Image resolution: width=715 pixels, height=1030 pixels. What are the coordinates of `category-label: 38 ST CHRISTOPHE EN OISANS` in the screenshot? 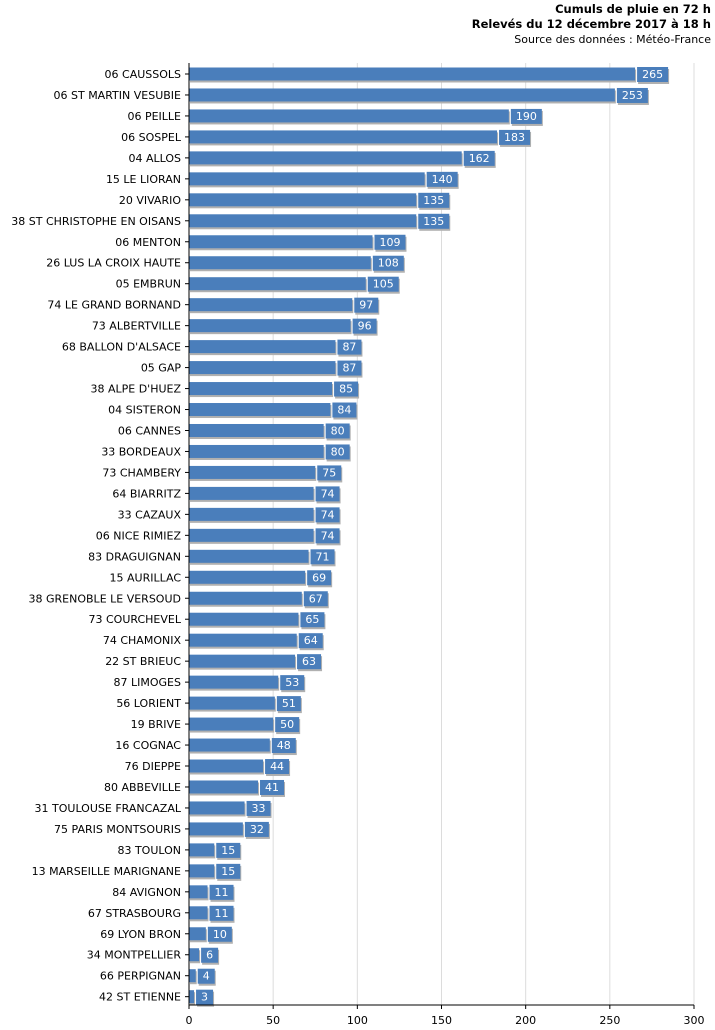 It's located at (96, 221).